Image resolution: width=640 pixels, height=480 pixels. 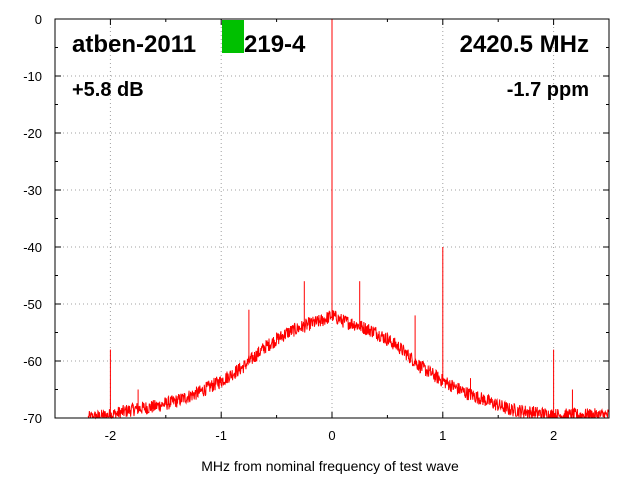 What do you see at coordinates (134, 44) in the screenshot?
I see `device-label: atben-2011` at bounding box center [134, 44].